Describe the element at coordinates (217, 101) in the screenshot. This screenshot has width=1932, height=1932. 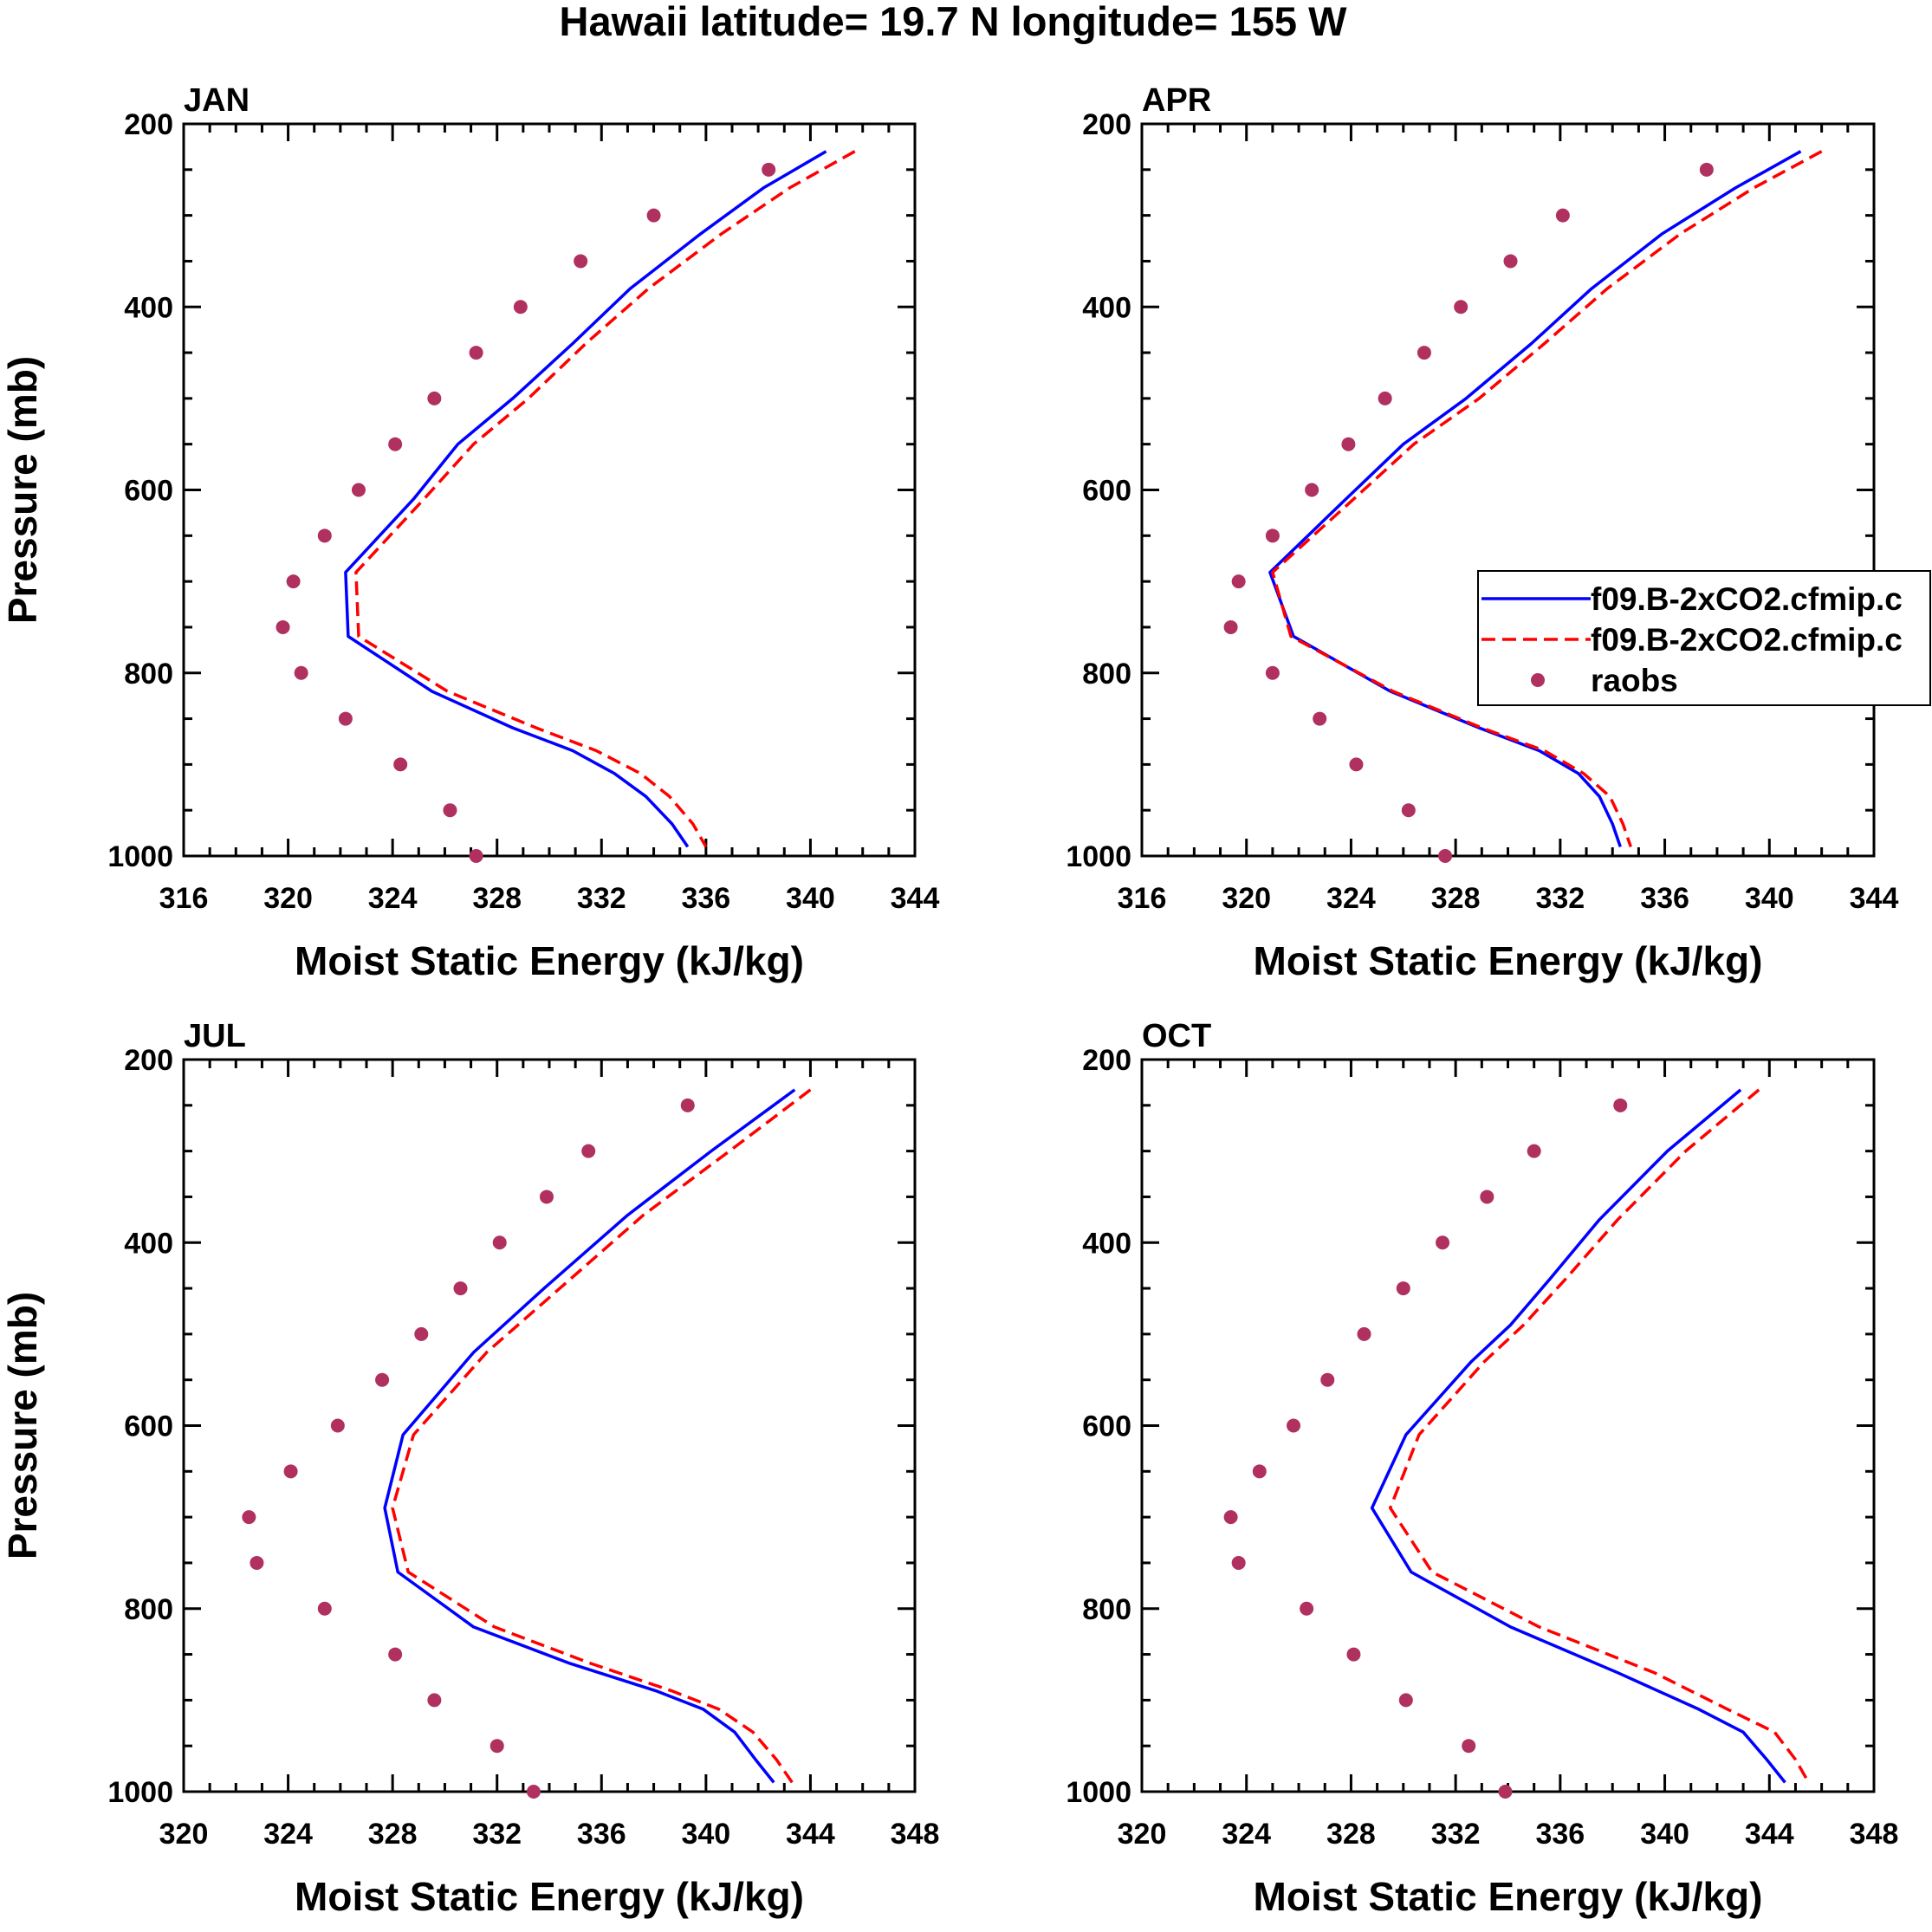
I see `panel-label: JAN` at that location.